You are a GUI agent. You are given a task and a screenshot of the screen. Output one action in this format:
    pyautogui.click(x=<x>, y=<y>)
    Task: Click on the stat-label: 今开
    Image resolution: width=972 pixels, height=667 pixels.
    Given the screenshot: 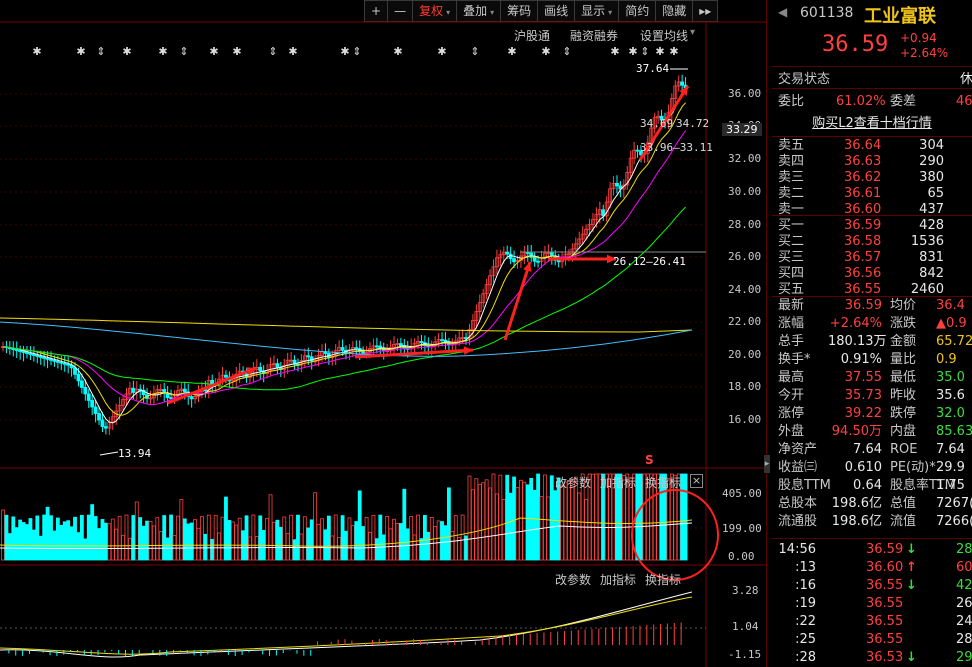 What is the action you would take?
    pyautogui.click(x=791, y=395)
    